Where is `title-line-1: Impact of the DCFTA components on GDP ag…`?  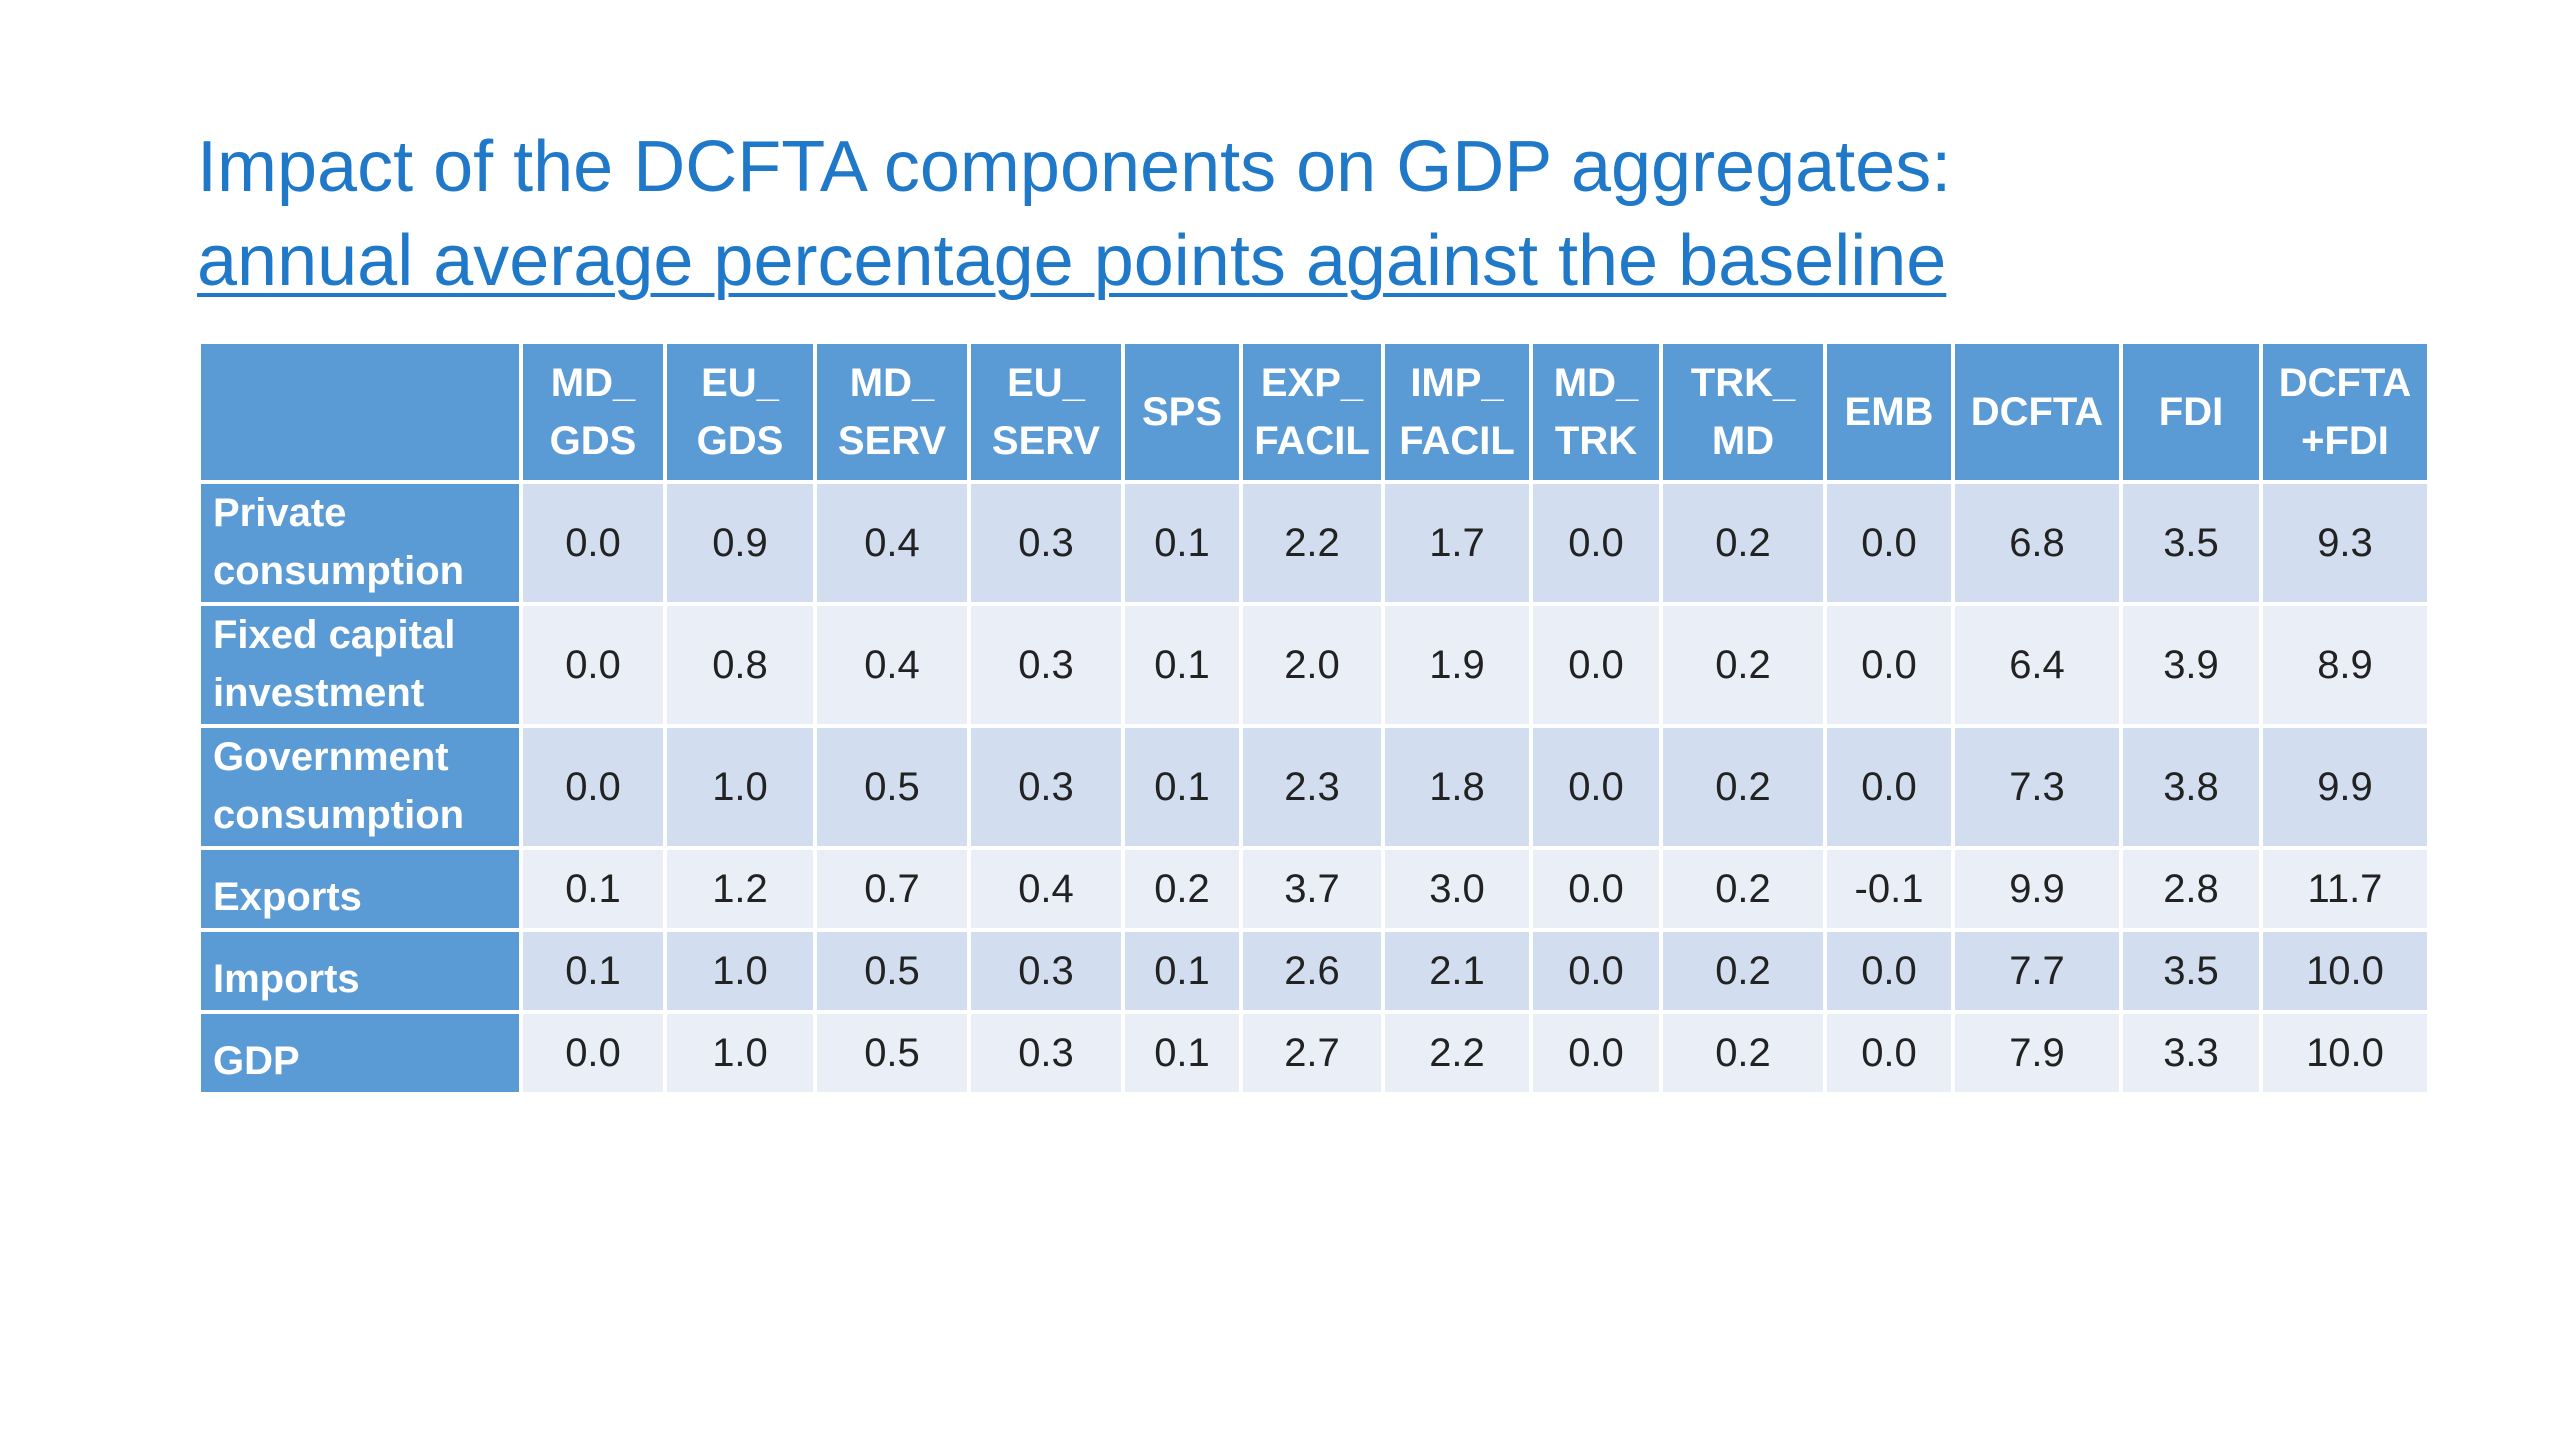
title-line-1: Impact of the DCFTA components on GDP ag… is located at coordinates (1074, 167).